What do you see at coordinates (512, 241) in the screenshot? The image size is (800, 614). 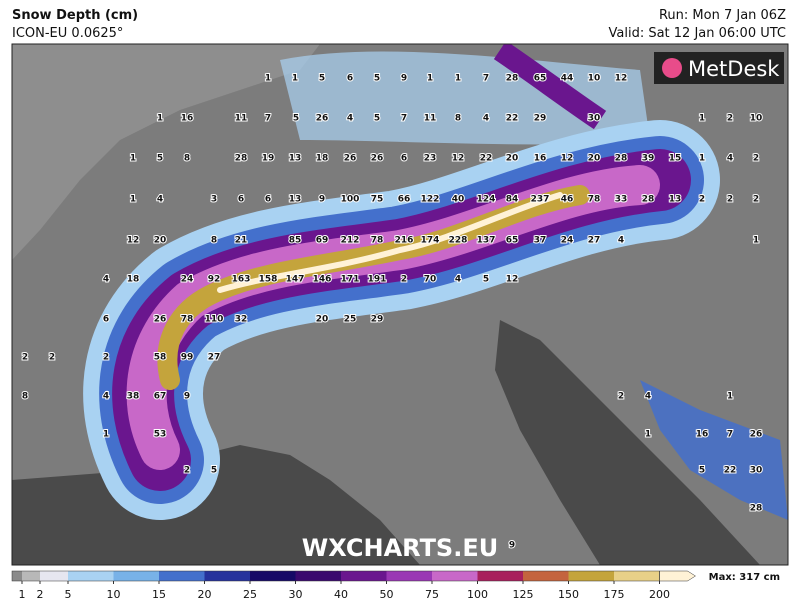 I see `snow-depth-label: 65` at bounding box center [512, 241].